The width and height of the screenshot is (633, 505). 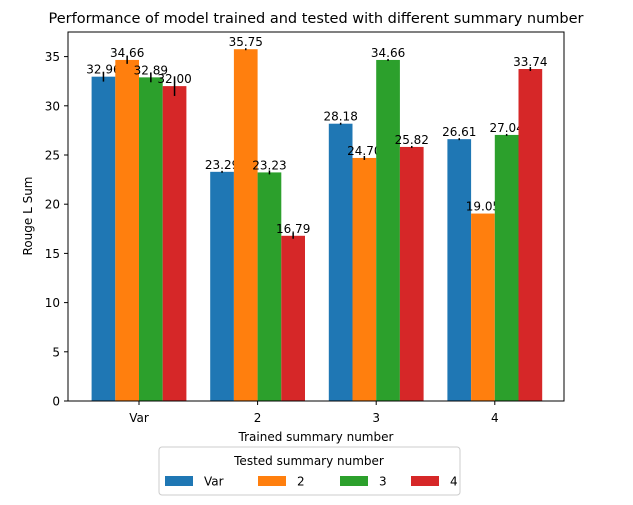 I want to click on data-label: 26.61, so click(x=459, y=132).